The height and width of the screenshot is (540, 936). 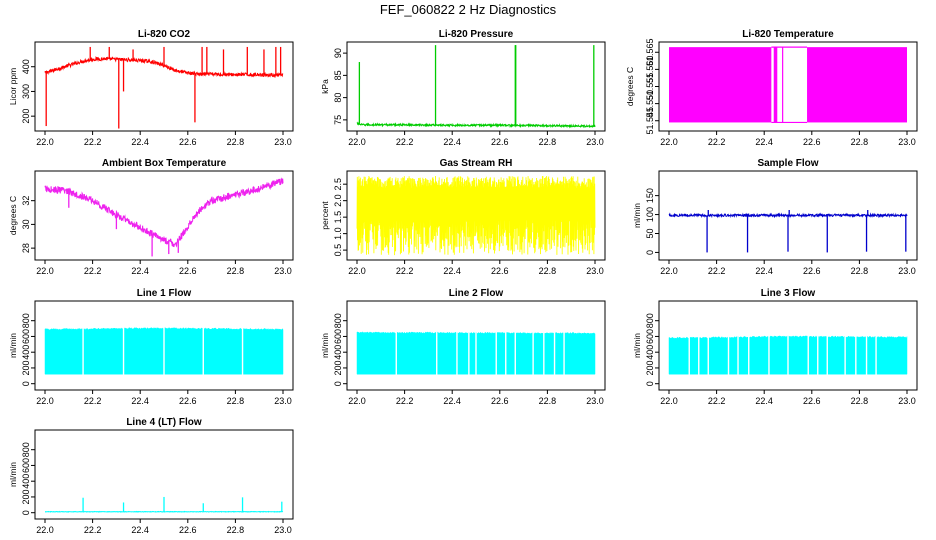 I want to click on y-tick-label: 51.545, so click(x=650, y=121).